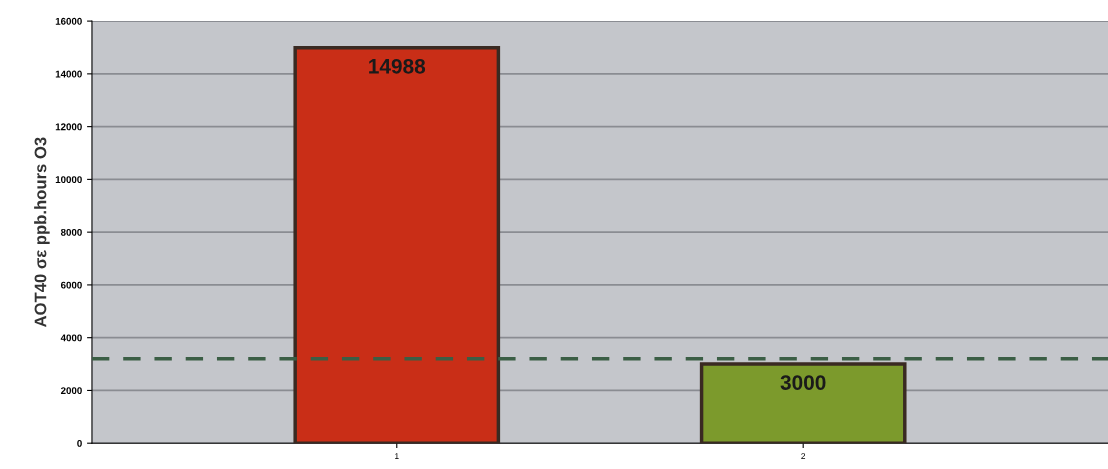 This screenshot has height=469, width=1108. I want to click on y-tick-label: 8000, so click(71, 232).